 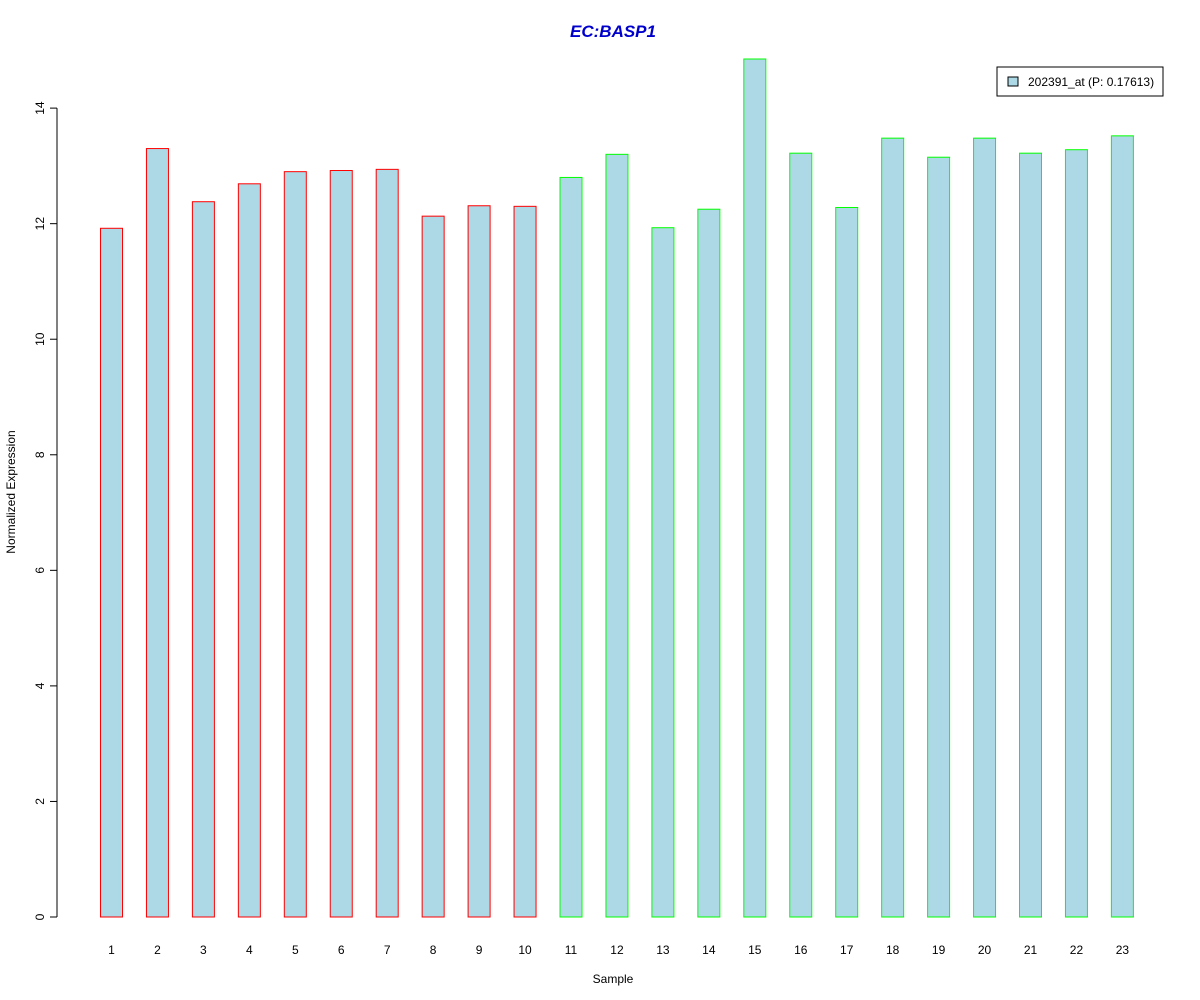 I want to click on legend-box, so click(x=1080, y=81).